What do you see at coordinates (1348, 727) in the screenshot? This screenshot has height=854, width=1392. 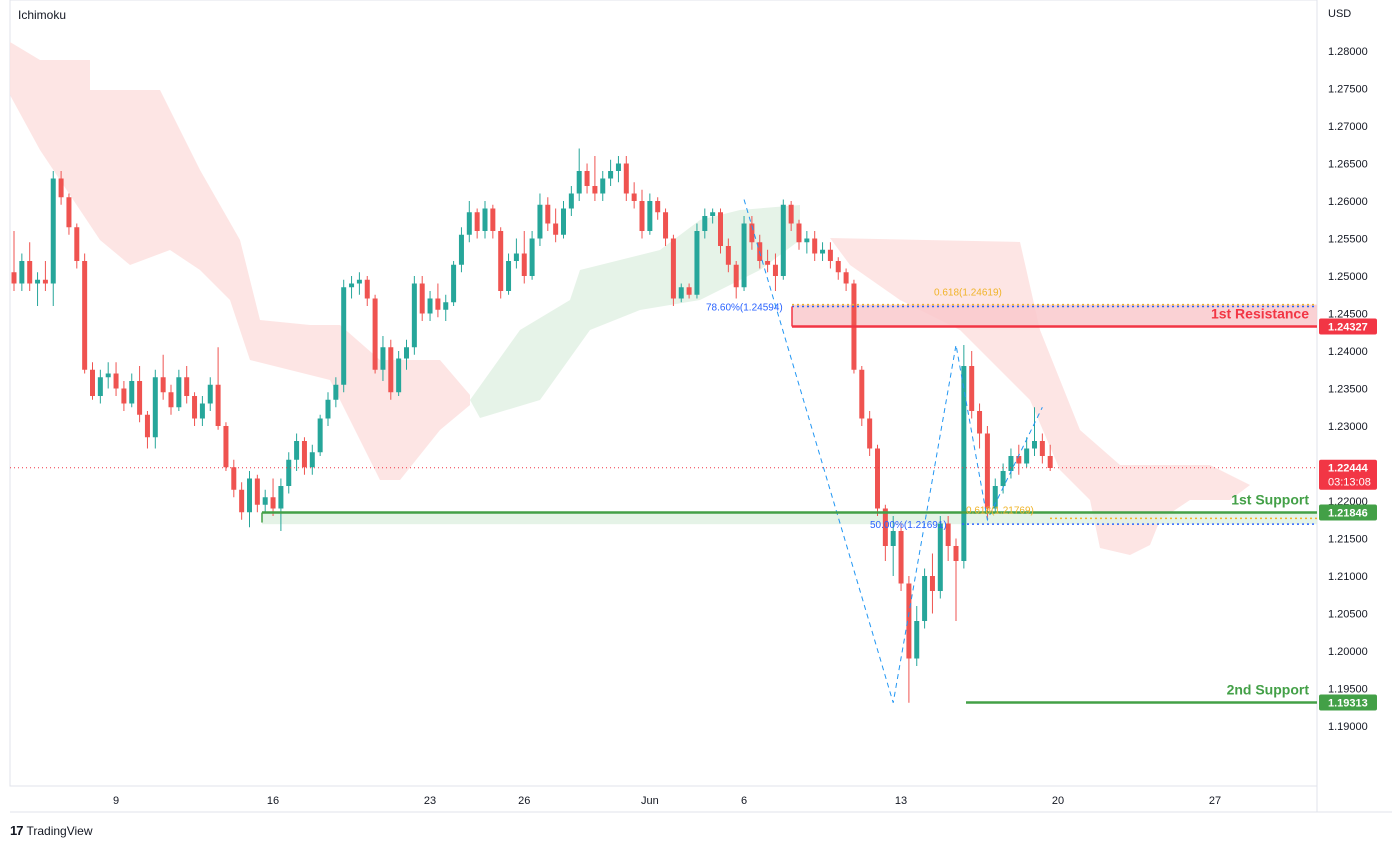 I see `y-tick-label: 1.19000` at bounding box center [1348, 727].